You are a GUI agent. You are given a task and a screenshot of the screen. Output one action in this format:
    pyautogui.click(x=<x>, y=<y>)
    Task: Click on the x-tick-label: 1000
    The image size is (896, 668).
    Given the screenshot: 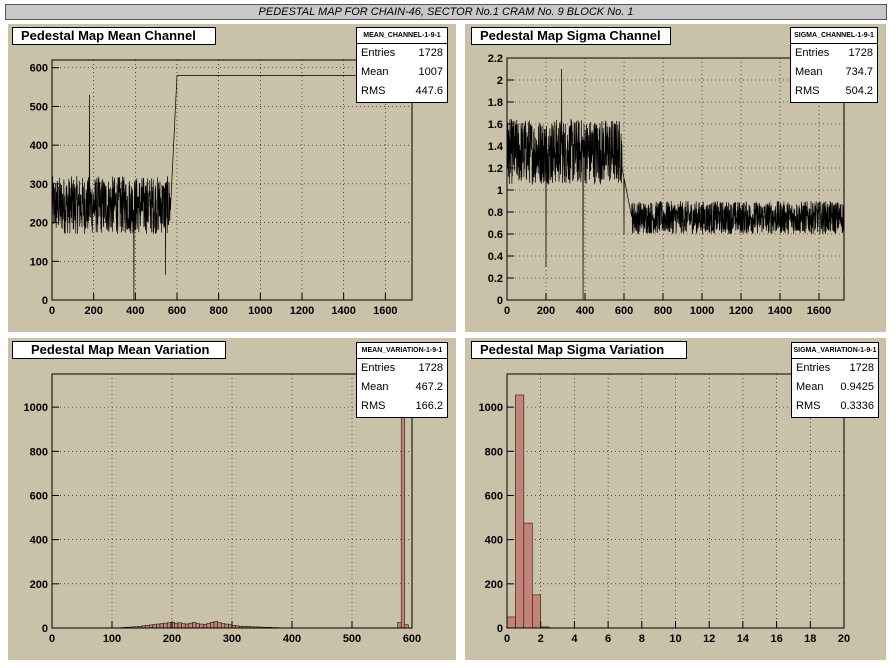 What is the action you would take?
    pyautogui.click(x=702, y=311)
    